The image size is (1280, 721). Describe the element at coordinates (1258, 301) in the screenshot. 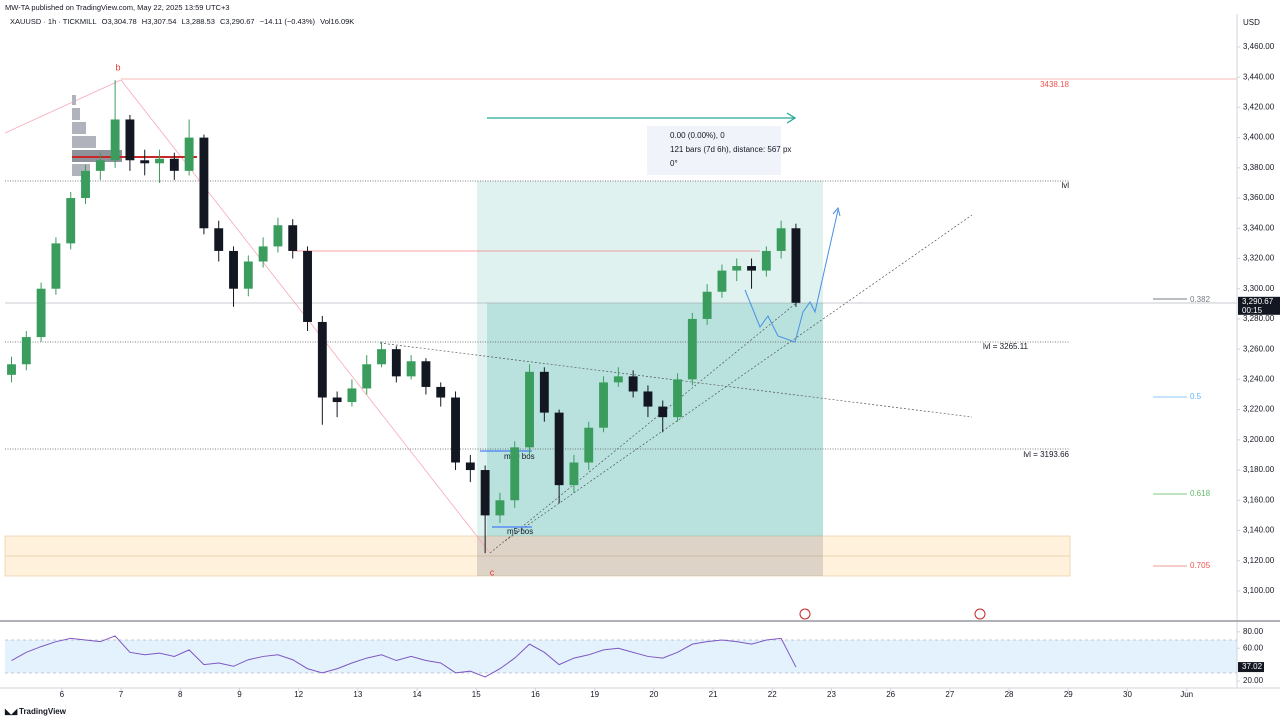

I see `price-badge-label: 3,290.67` at that location.